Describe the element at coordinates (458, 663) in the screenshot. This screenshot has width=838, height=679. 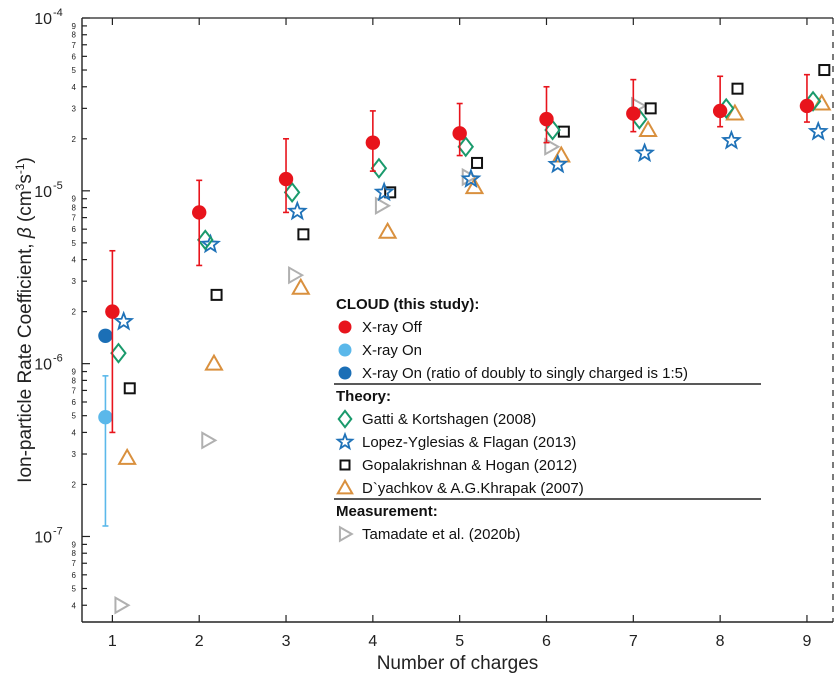
I see `x-axis-title: Number of charges` at that location.